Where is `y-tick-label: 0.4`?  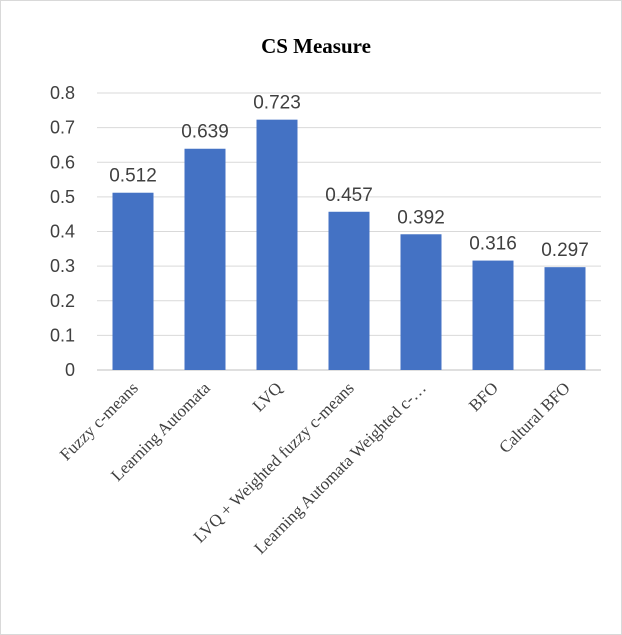 y-tick-label: 0.4 is located at coordinates (62, 232).